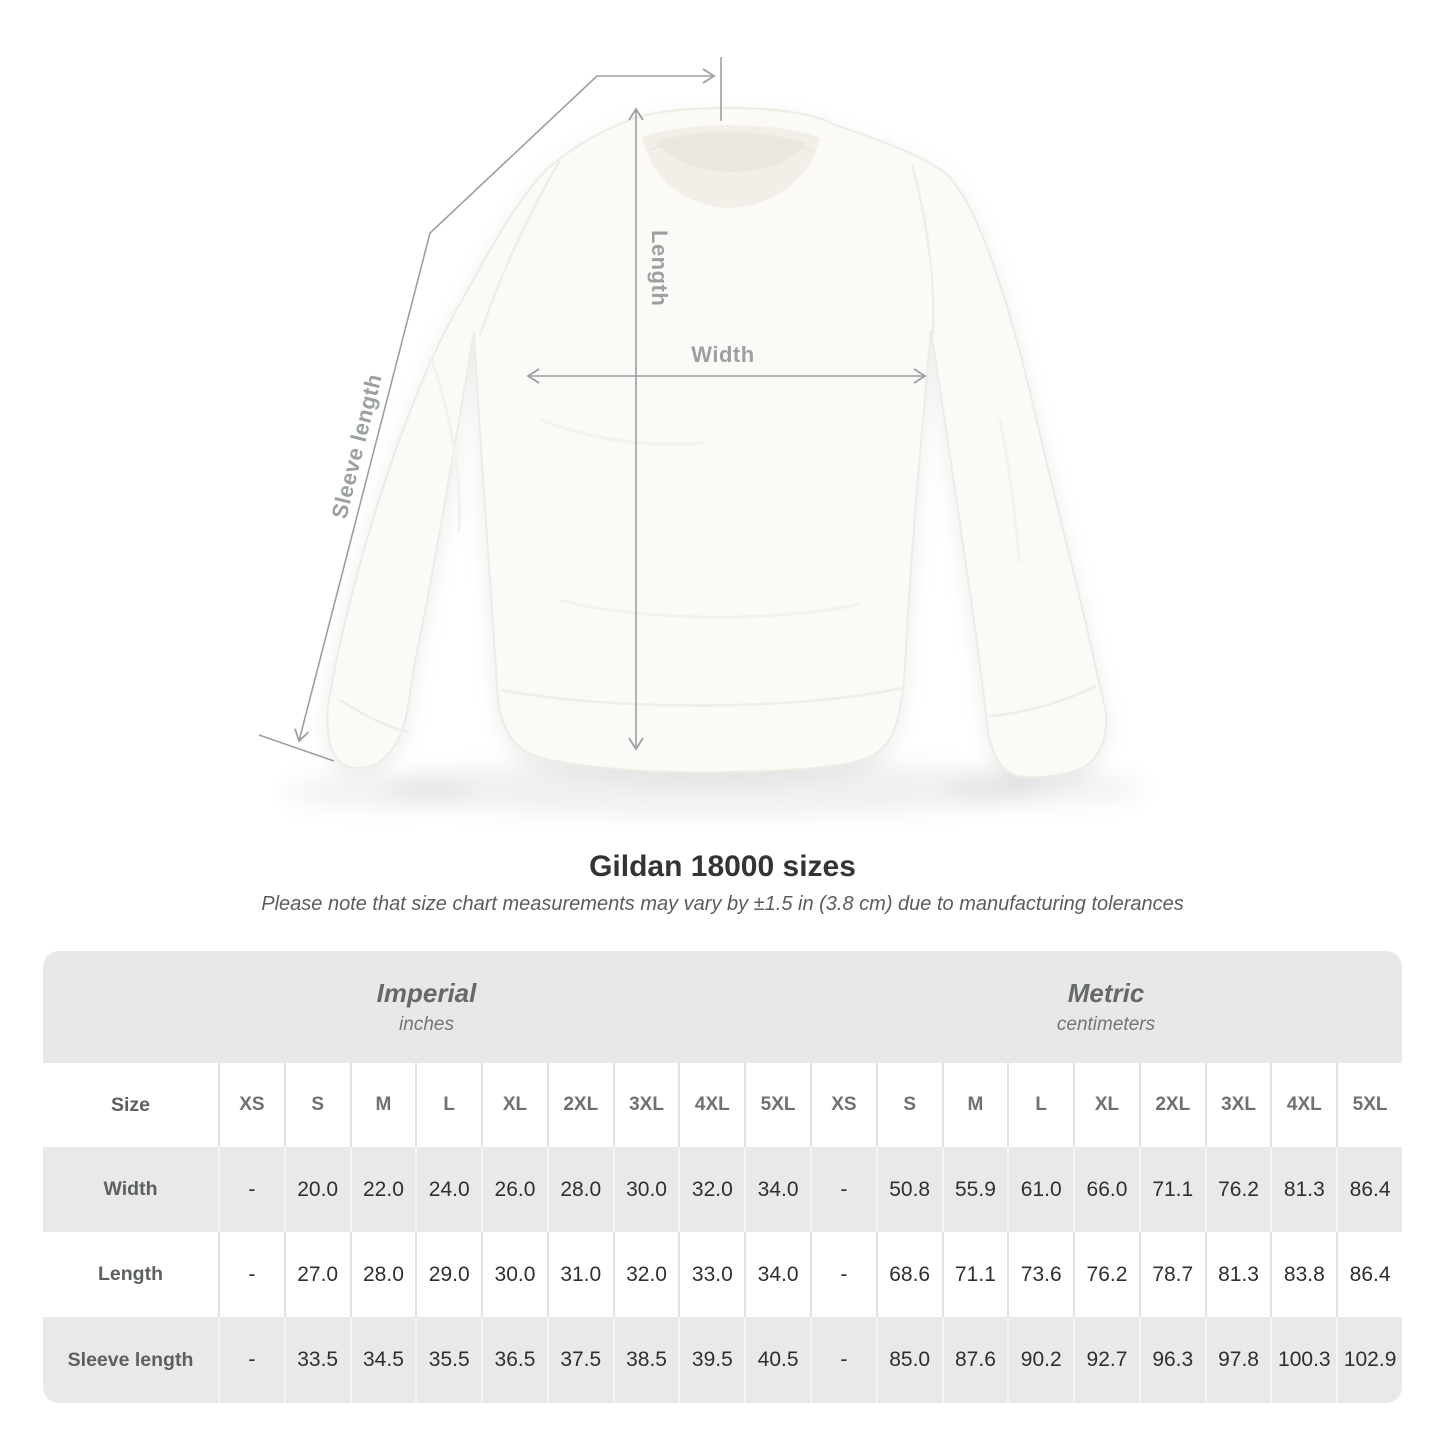  I want to click on sleeve-length-arrow, so click(446, 409).